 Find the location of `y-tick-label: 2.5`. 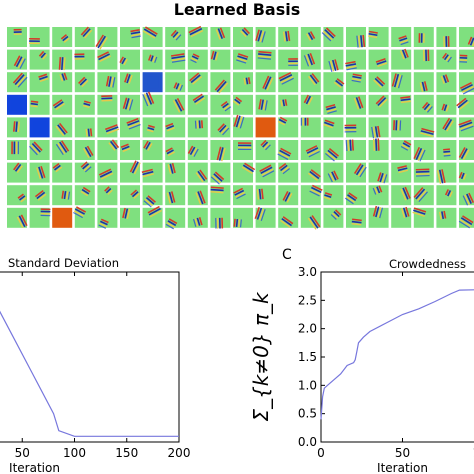

y-tick-label: 2.5 is located at coordinates (307, 300).